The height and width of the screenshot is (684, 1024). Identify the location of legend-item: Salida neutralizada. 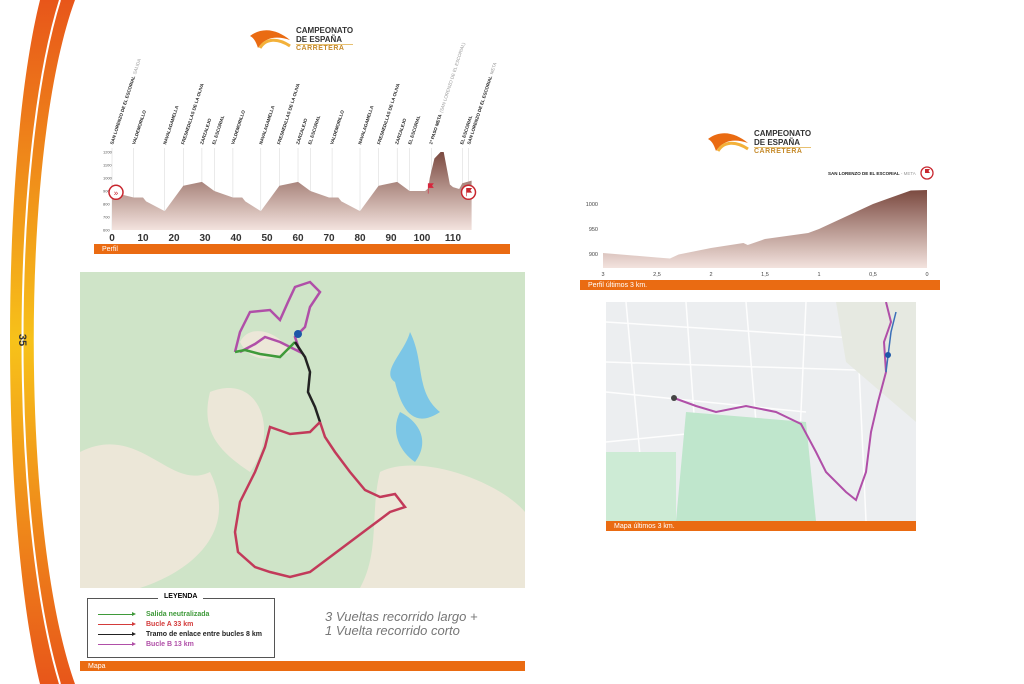
(186, 614).